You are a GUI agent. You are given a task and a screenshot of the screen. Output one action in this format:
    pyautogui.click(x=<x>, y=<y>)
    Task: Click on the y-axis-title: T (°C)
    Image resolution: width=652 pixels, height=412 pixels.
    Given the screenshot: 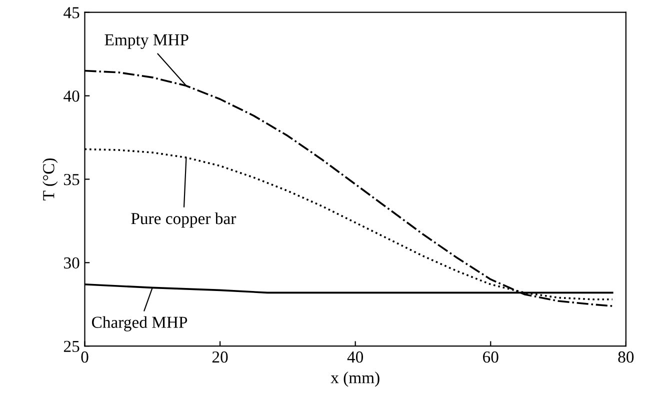 What is the action you would take?
    pyautogui.click(x=50, y=179)
    